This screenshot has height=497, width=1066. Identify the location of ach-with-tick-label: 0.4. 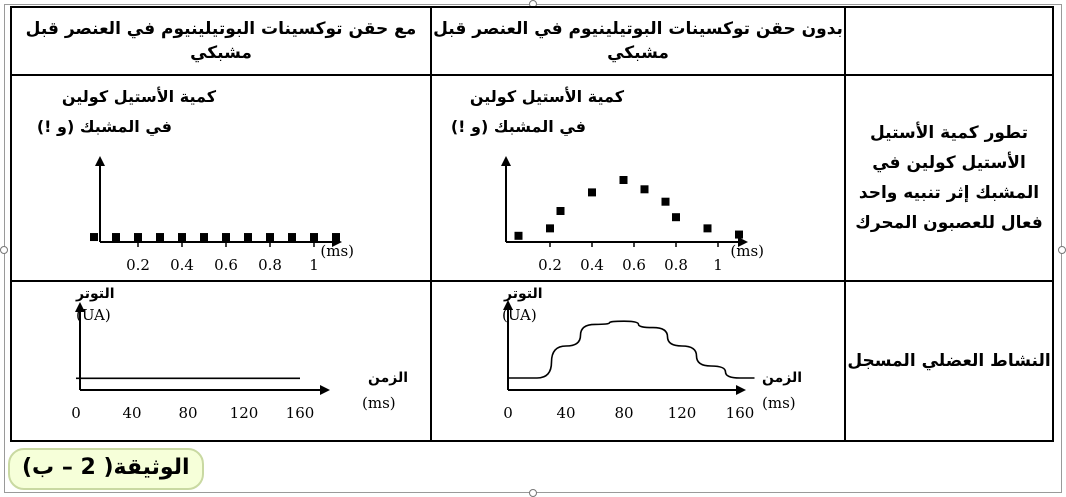
(182, 265).